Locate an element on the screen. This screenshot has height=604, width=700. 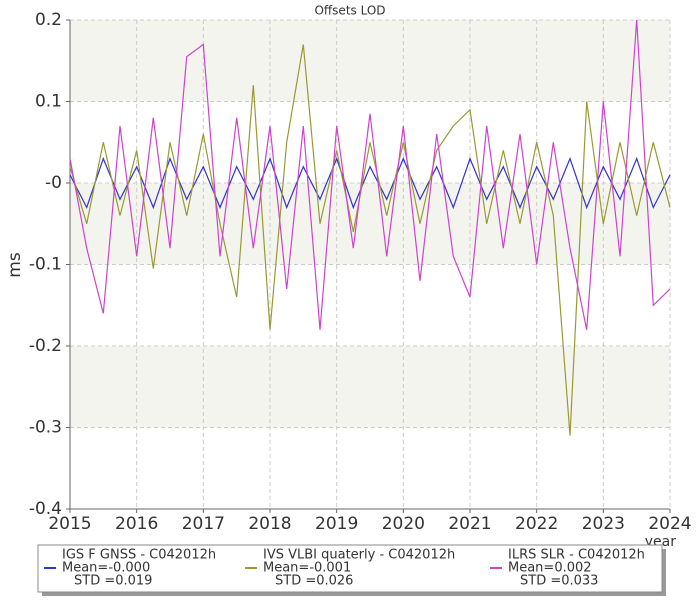
x-tick-label: 2016 is located at coordinates (136, 524).